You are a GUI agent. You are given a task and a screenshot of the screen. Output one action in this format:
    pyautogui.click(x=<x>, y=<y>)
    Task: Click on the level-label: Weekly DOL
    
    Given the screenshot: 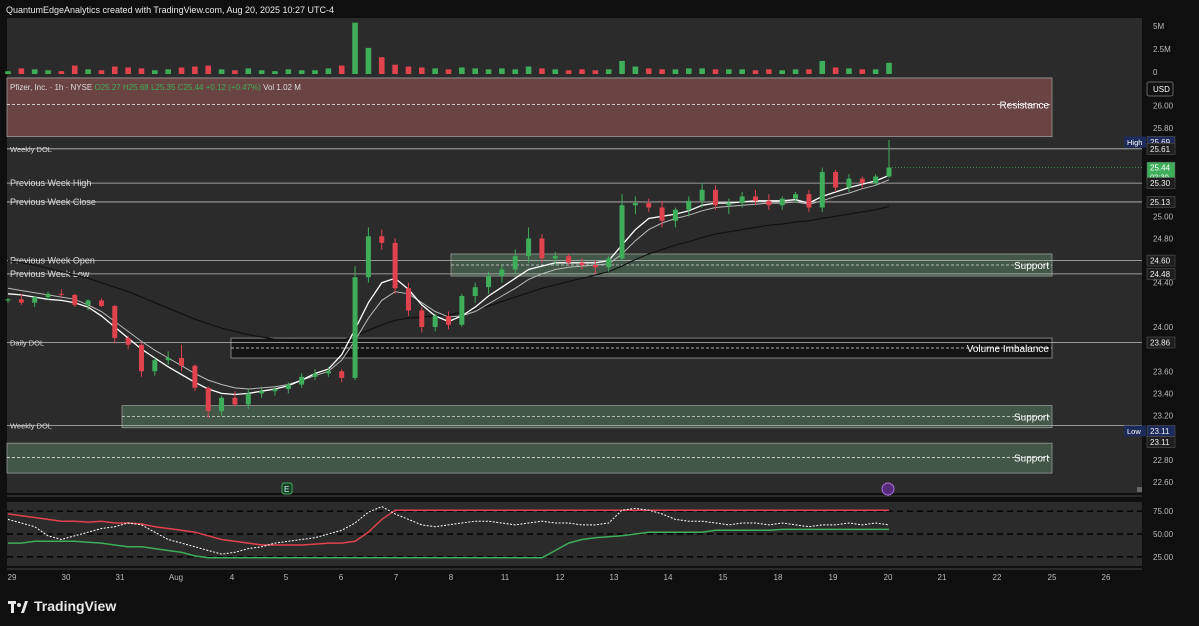 What is the action you would take?
    pyautogui.click(x=31, y=425)
    